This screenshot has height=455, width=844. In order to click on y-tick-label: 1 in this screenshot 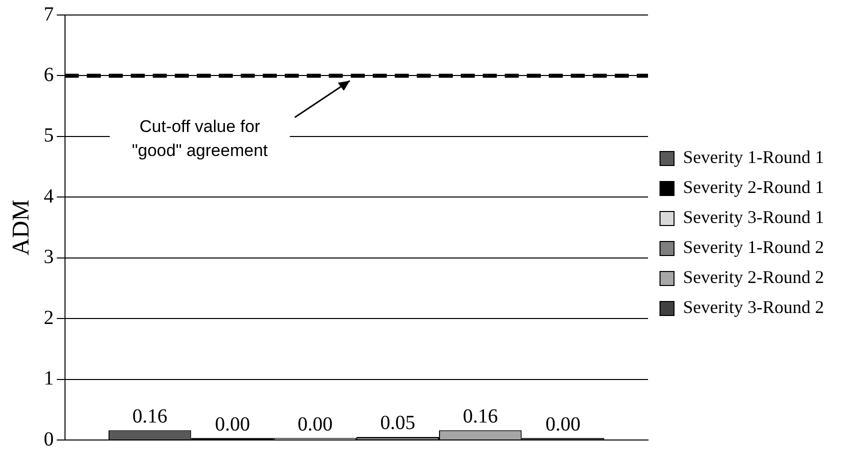, I will do `click(49, 379)`.